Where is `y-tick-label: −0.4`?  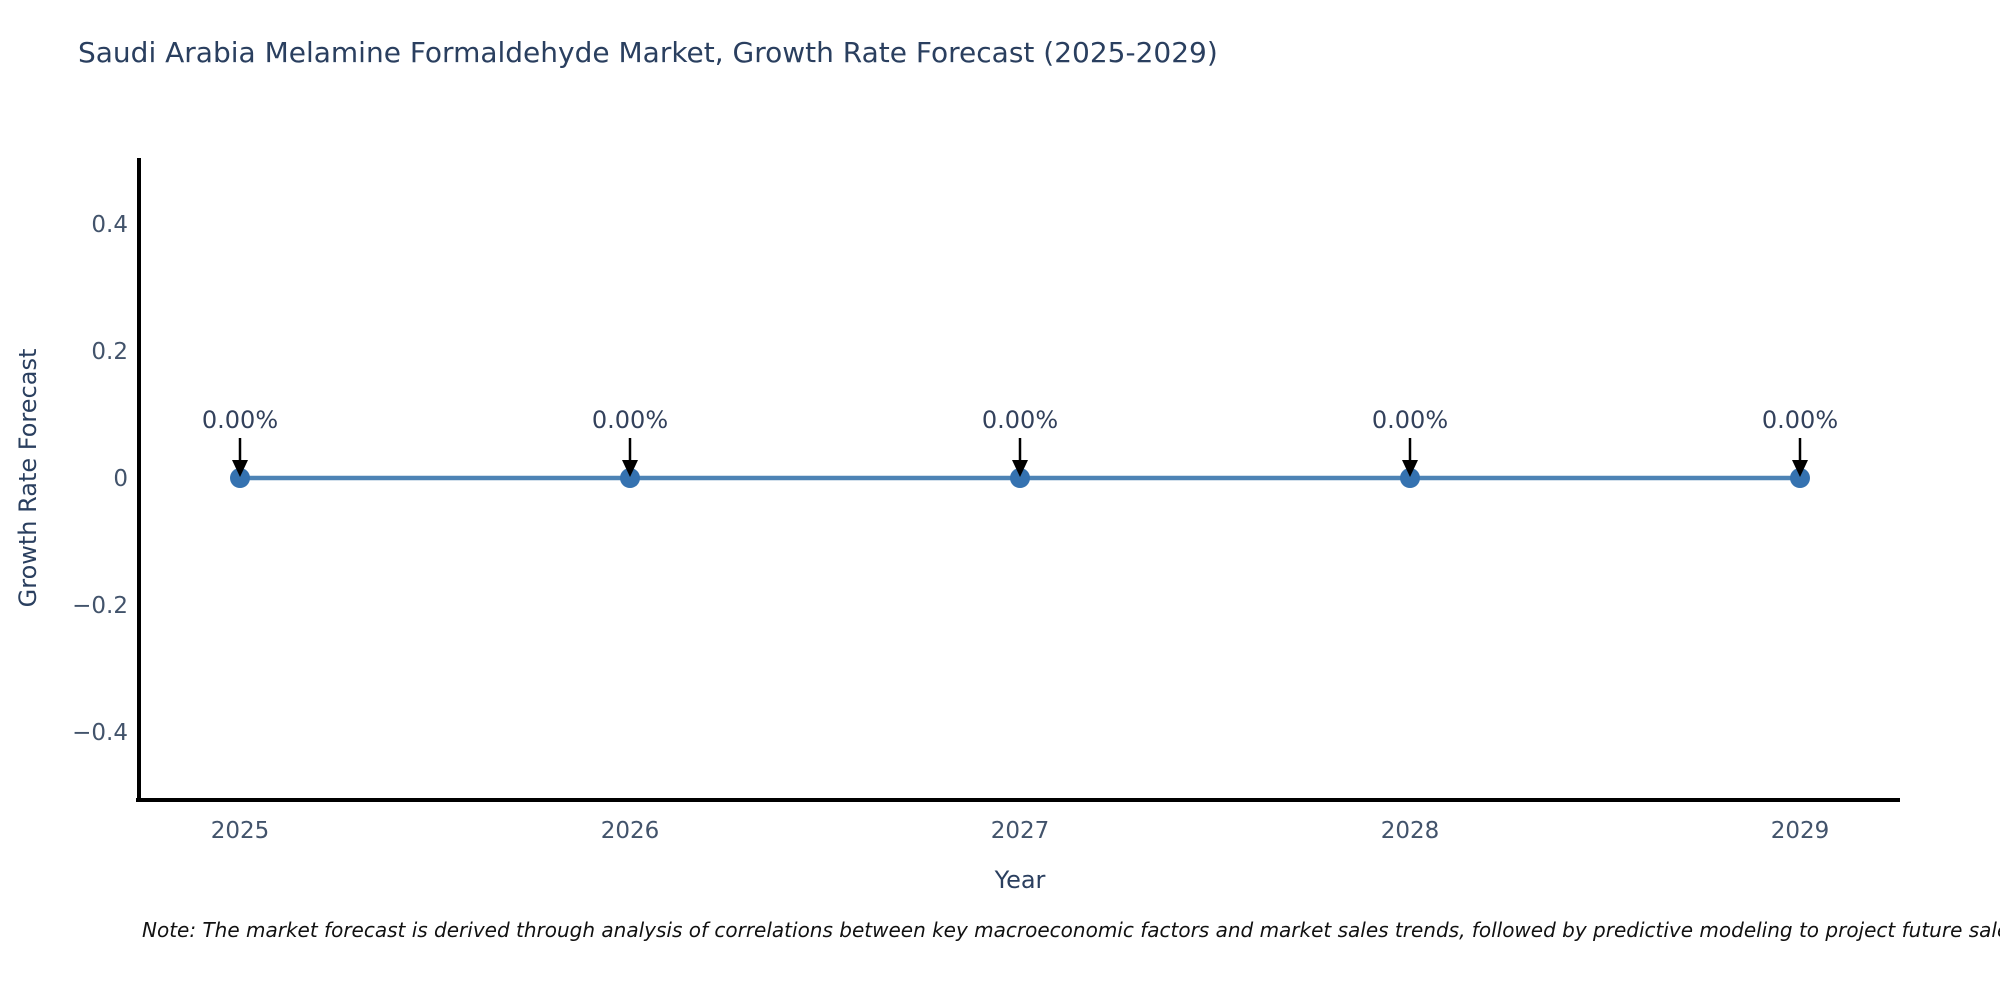
y-tick-label: −0.4 is located at coordinates (100, 733).